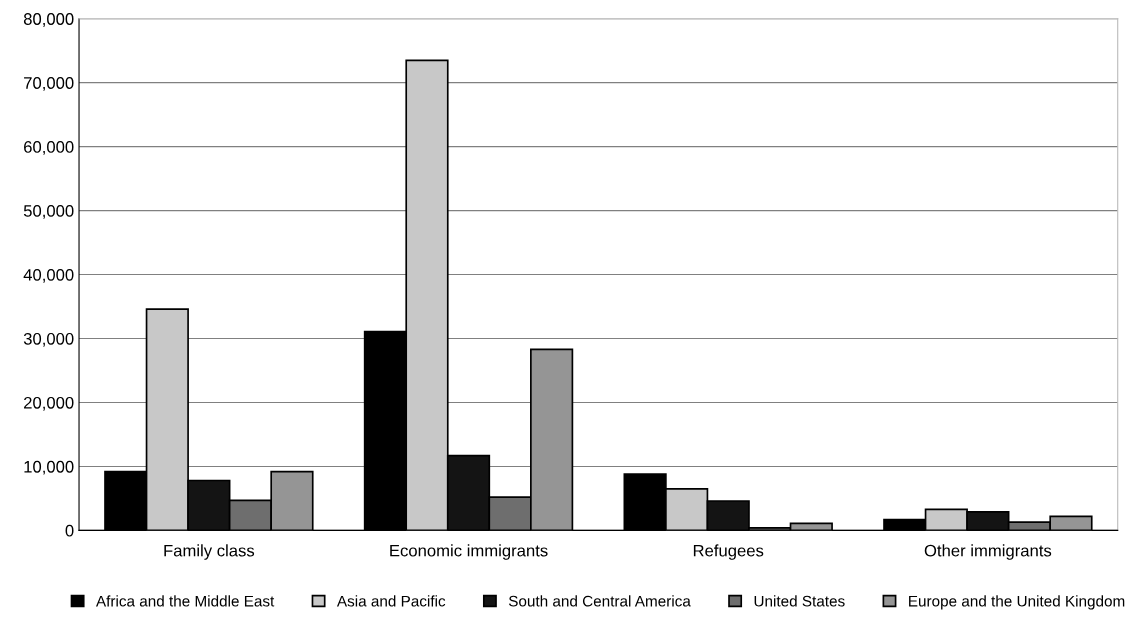 Image resolution: width=1129 pixels, height=624 pixels. Describe the element at coordinates (48, 339) in the screenshot. I see `y-tick-label: 30,000` at that location.